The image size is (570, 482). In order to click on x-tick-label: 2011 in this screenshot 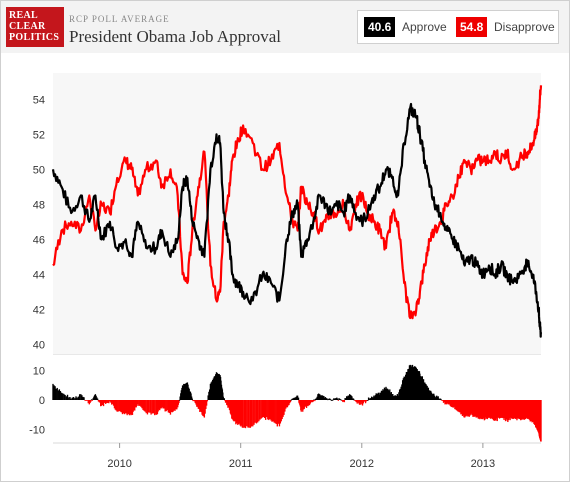, I will do `click(241, 464)`.